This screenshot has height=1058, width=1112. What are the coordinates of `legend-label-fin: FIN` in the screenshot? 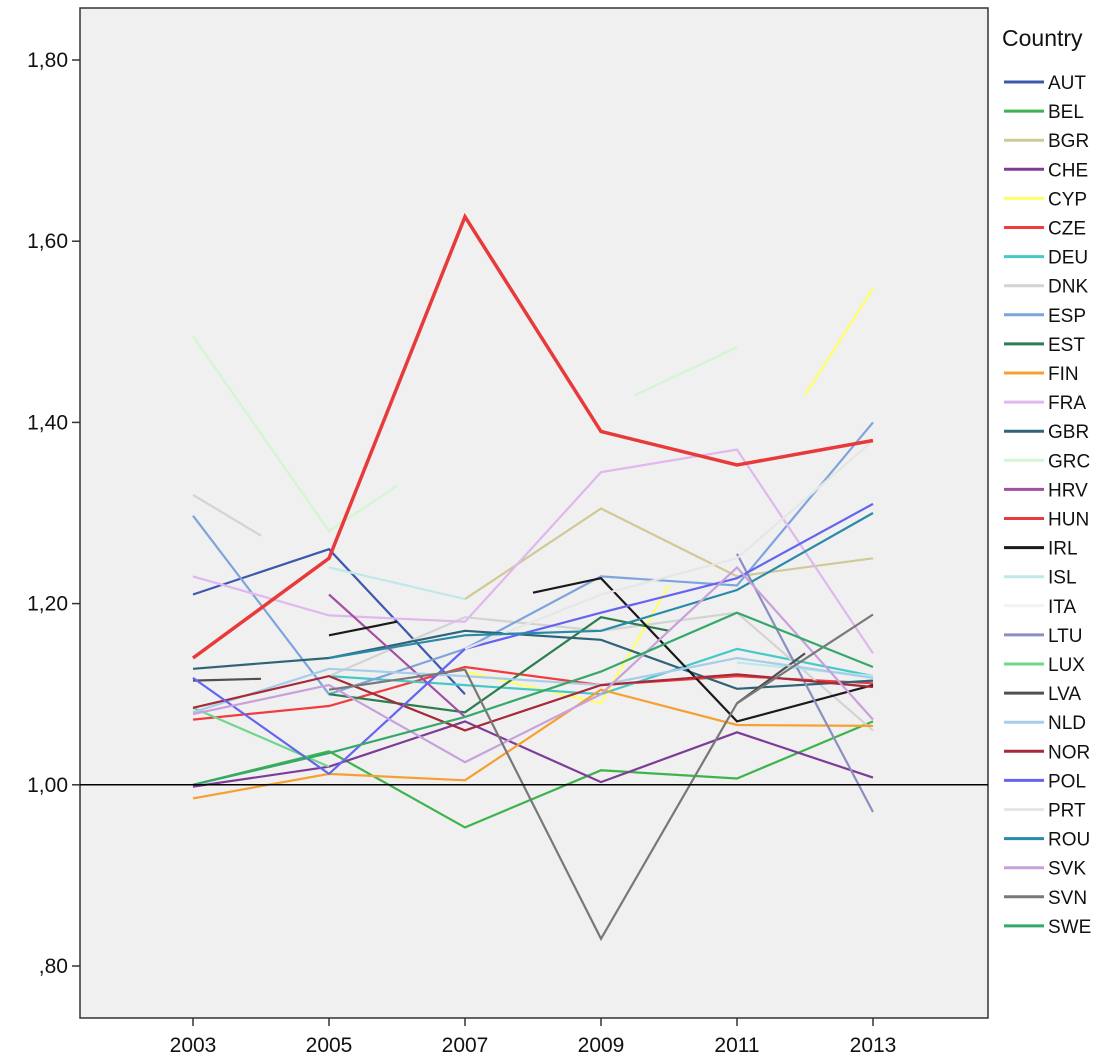 It's located at (1063, 374).